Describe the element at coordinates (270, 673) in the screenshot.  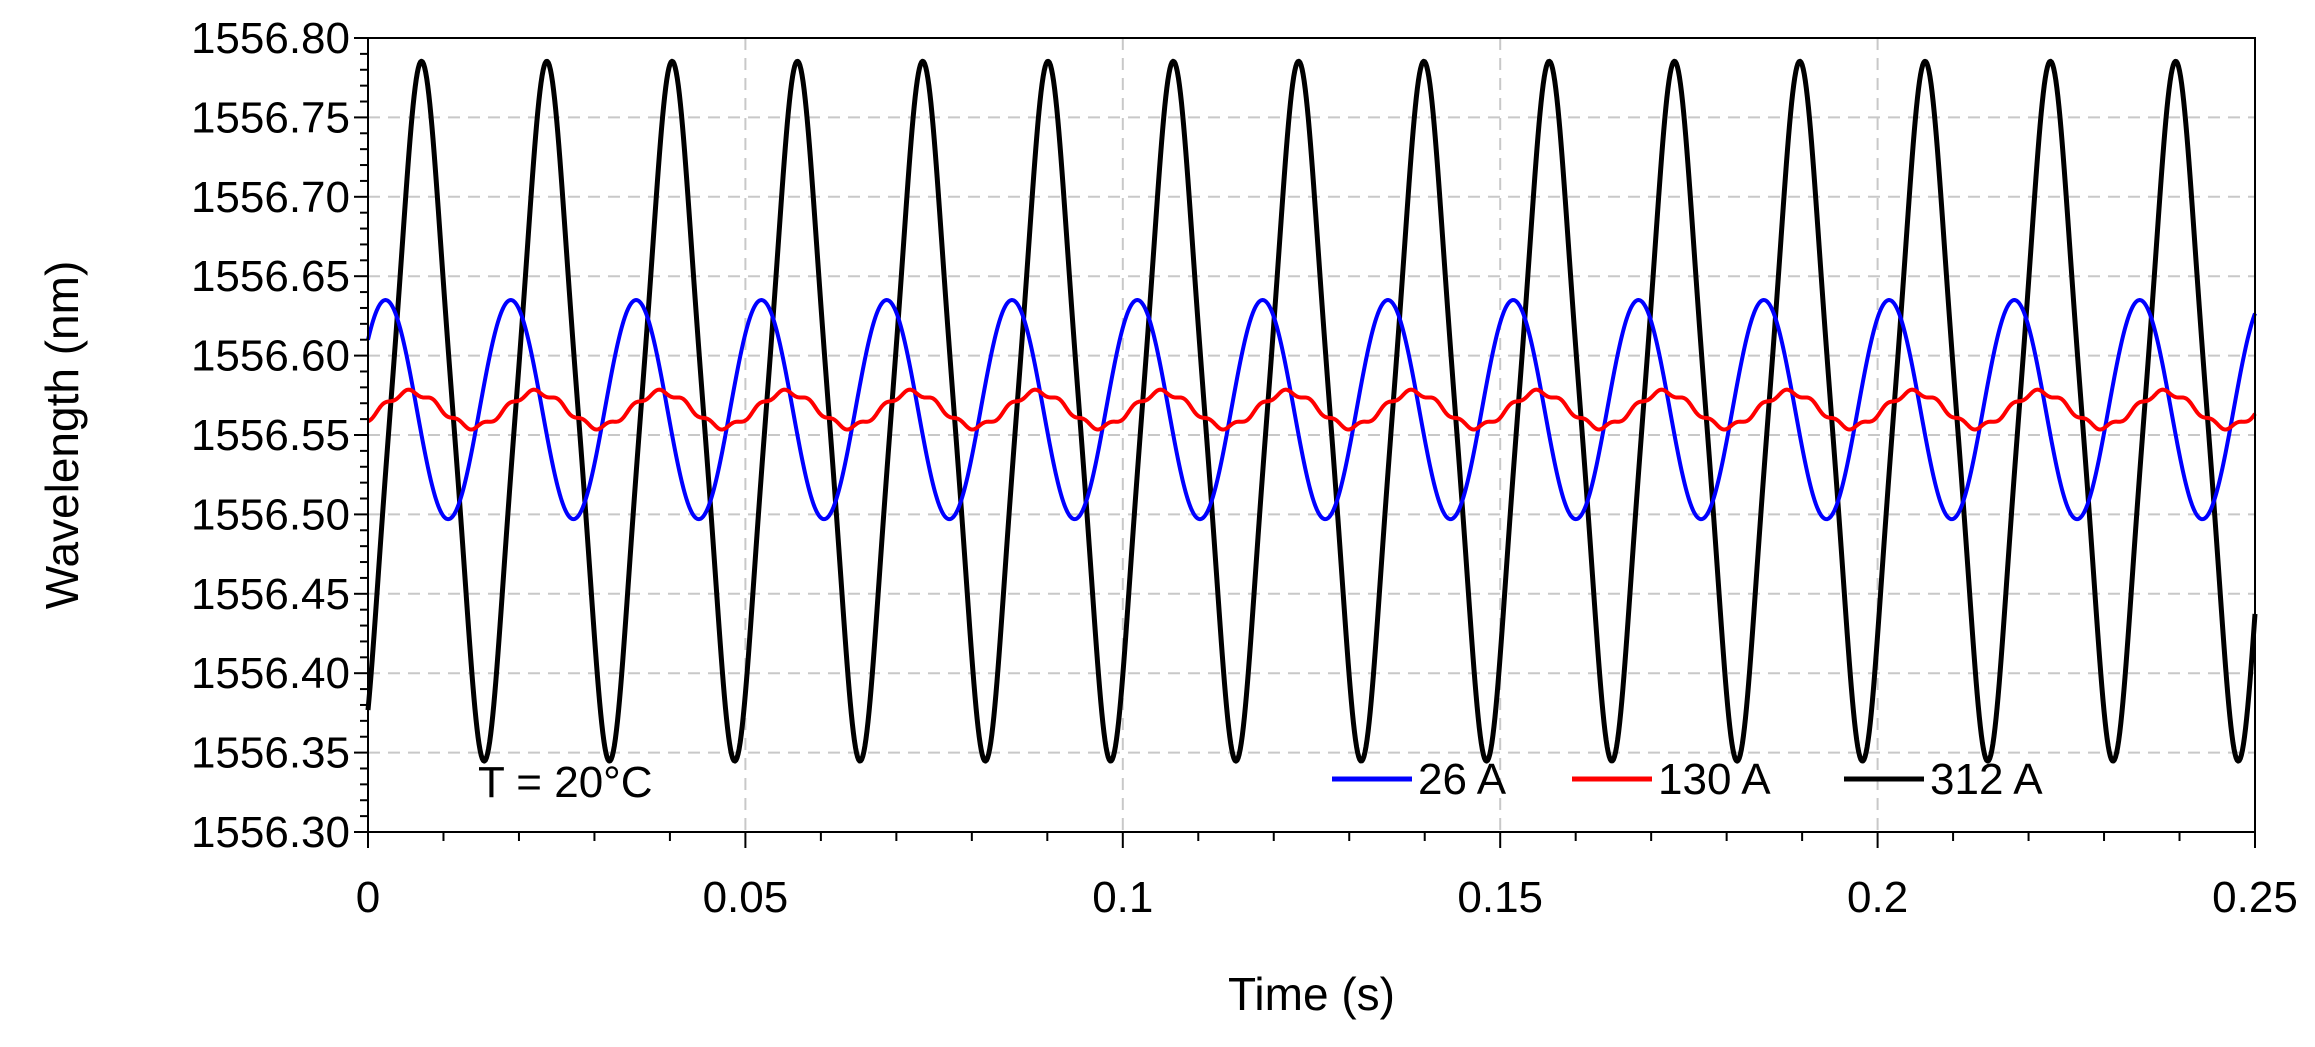
I see `y-tick-label: 1556.40` at that location.